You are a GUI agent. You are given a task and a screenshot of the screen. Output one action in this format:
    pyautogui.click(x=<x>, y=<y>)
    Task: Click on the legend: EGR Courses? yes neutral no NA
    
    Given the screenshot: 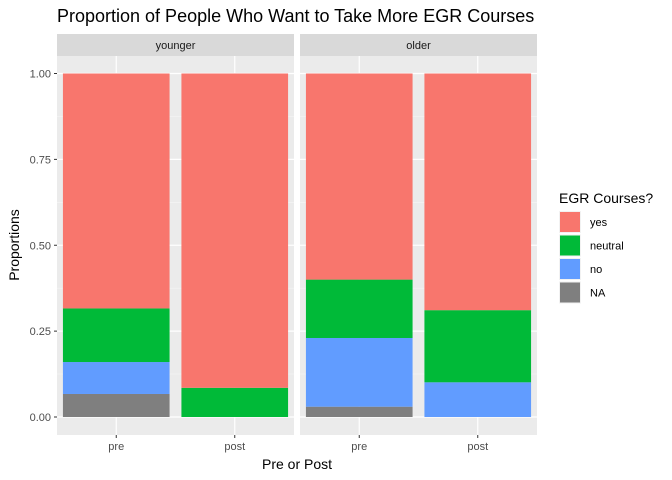 What is the action you would take?
    pyautogui.click(x=606, y=247)
    